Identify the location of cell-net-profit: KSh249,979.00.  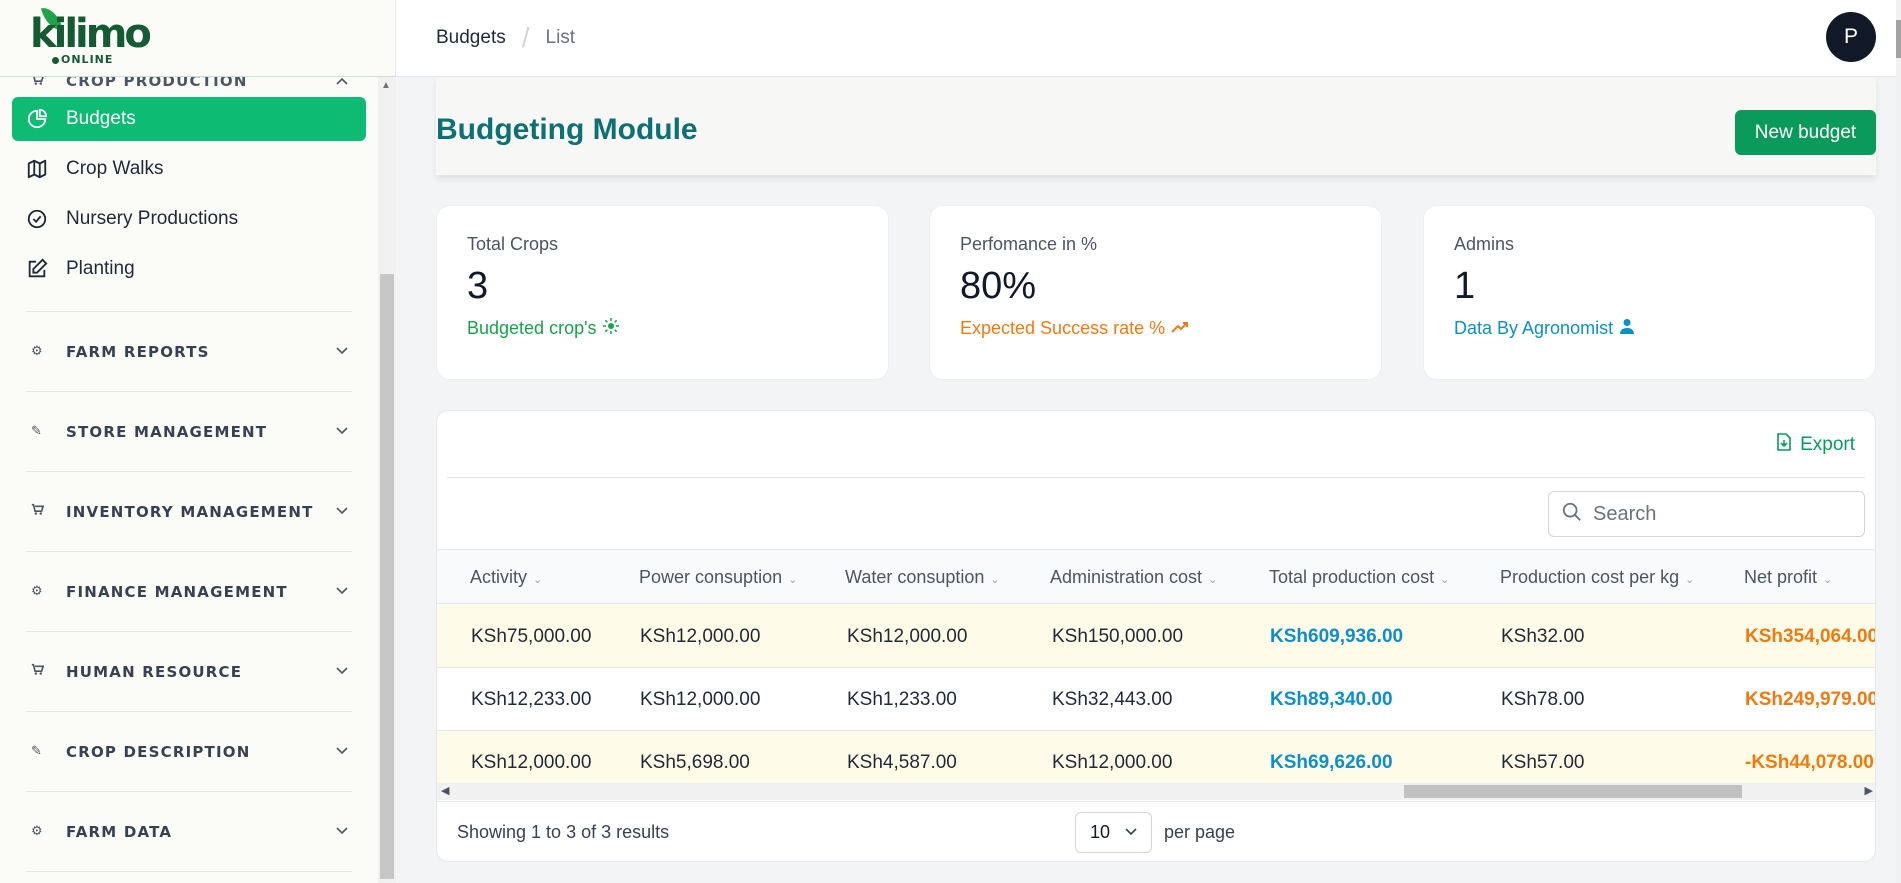
(1810, 699).